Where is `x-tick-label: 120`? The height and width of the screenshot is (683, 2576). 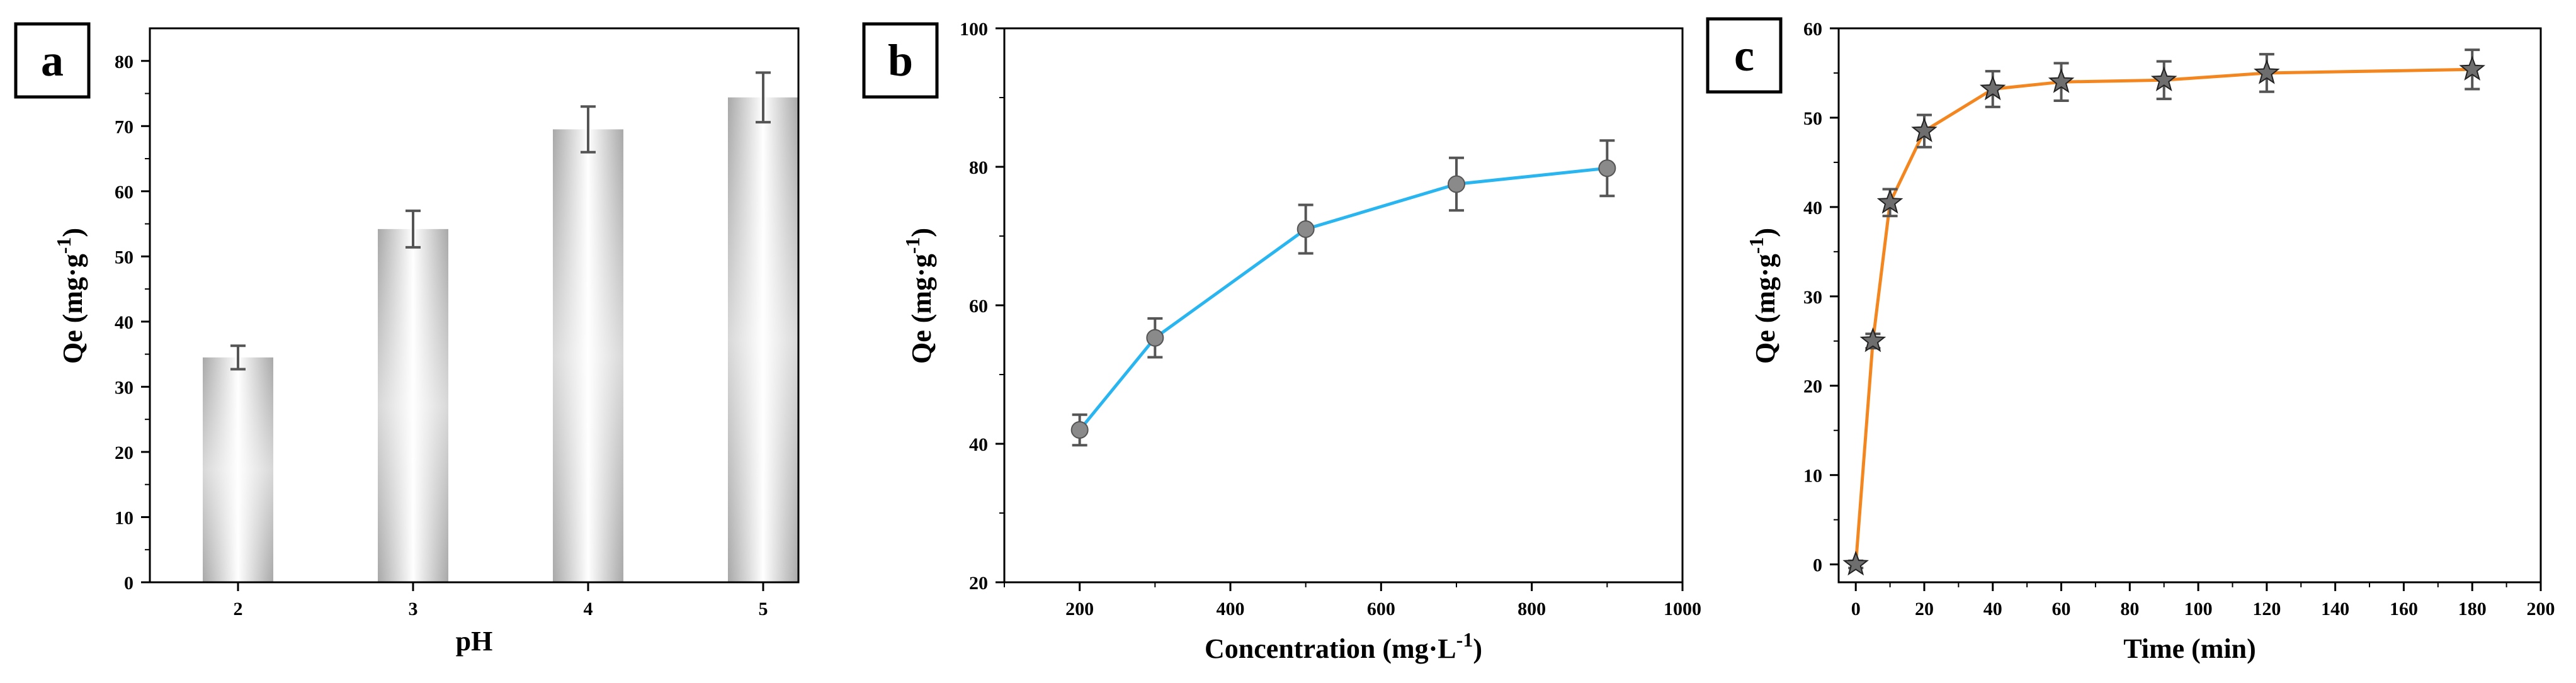
x-tick-label: 120 is located at coordinates (2266, 609).